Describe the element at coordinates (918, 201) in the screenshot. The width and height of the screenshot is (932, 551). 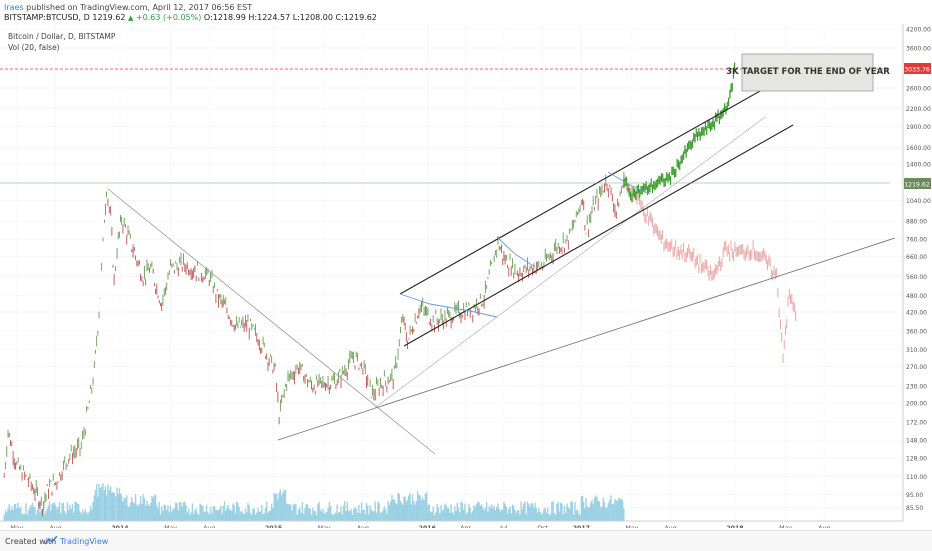
I see `price-tick-label: 1040.00` at that location.